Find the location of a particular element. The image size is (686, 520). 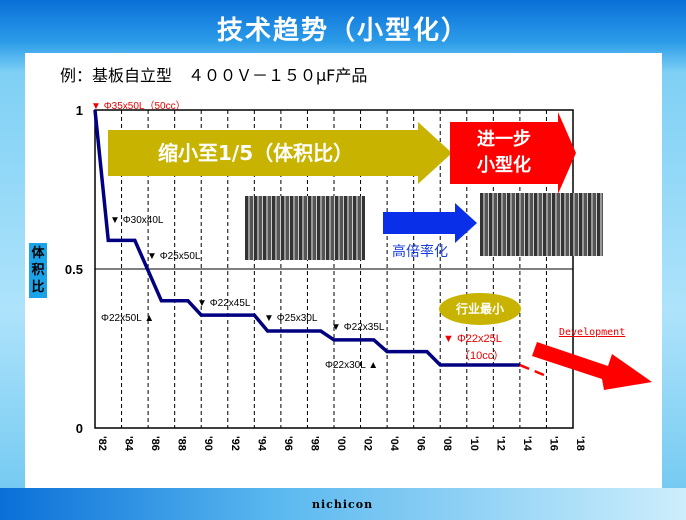

x-tick-label: '92 is located at coordinates (235, 443).